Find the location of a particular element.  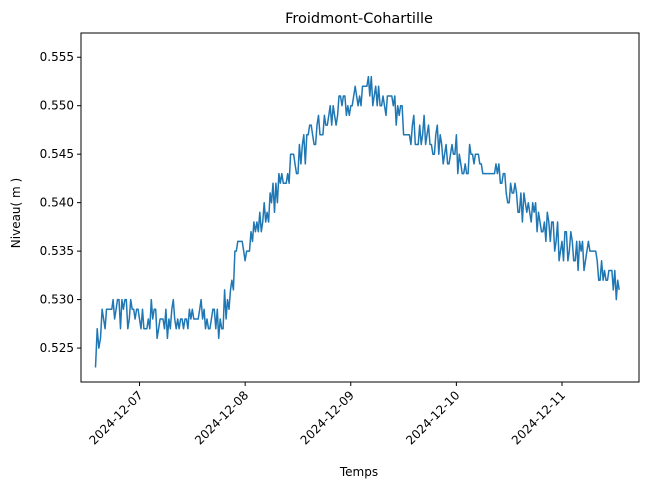

y-tick-label: 0.530 is located at coordinates (57, 300).